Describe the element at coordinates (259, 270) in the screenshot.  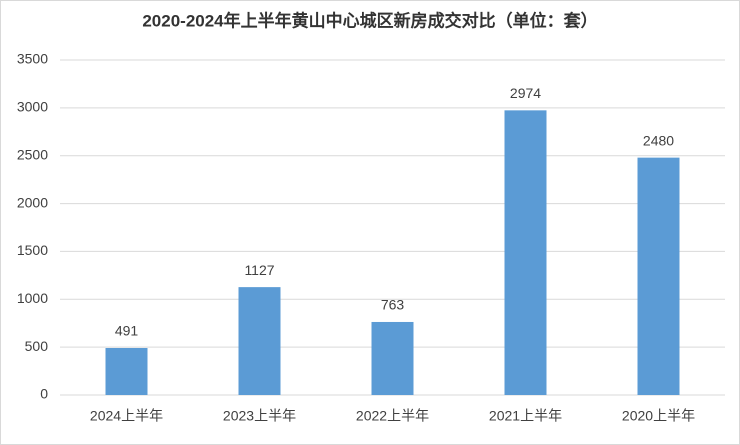
I see `data-label: 1127` at that location.